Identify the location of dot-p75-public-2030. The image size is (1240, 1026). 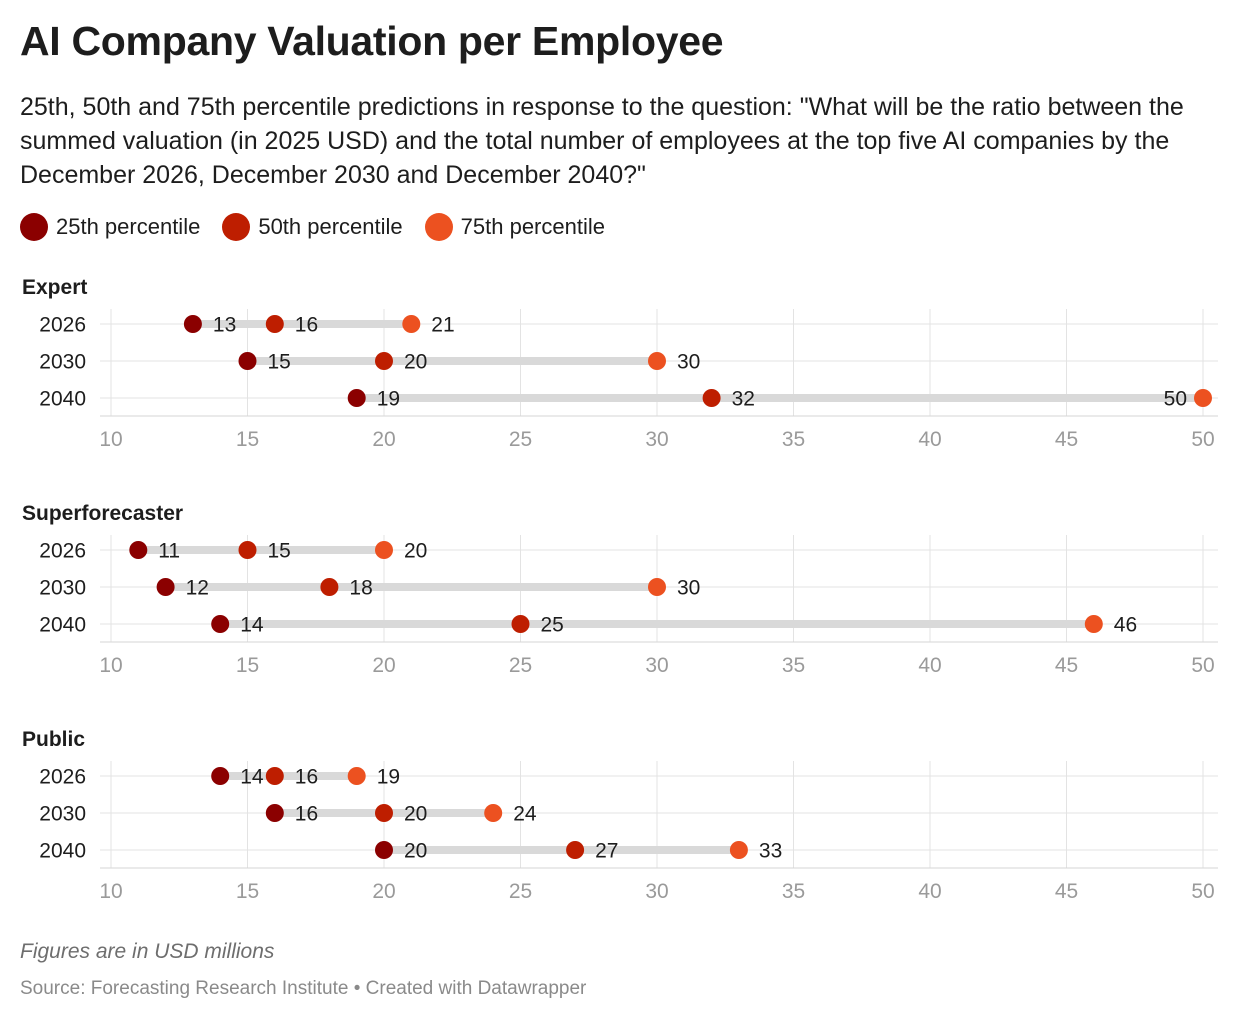
(493, 813).